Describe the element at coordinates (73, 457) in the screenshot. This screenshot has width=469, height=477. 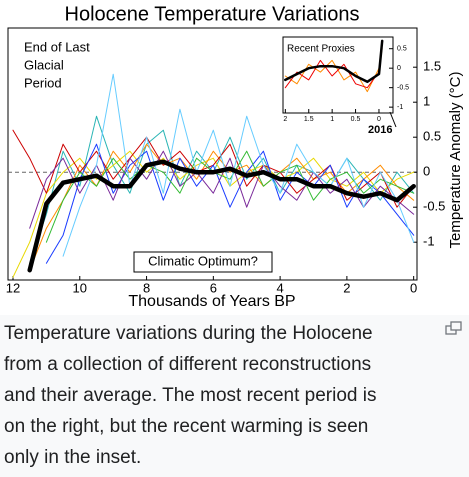
I see `caption-line: only in the inset.` at that location.